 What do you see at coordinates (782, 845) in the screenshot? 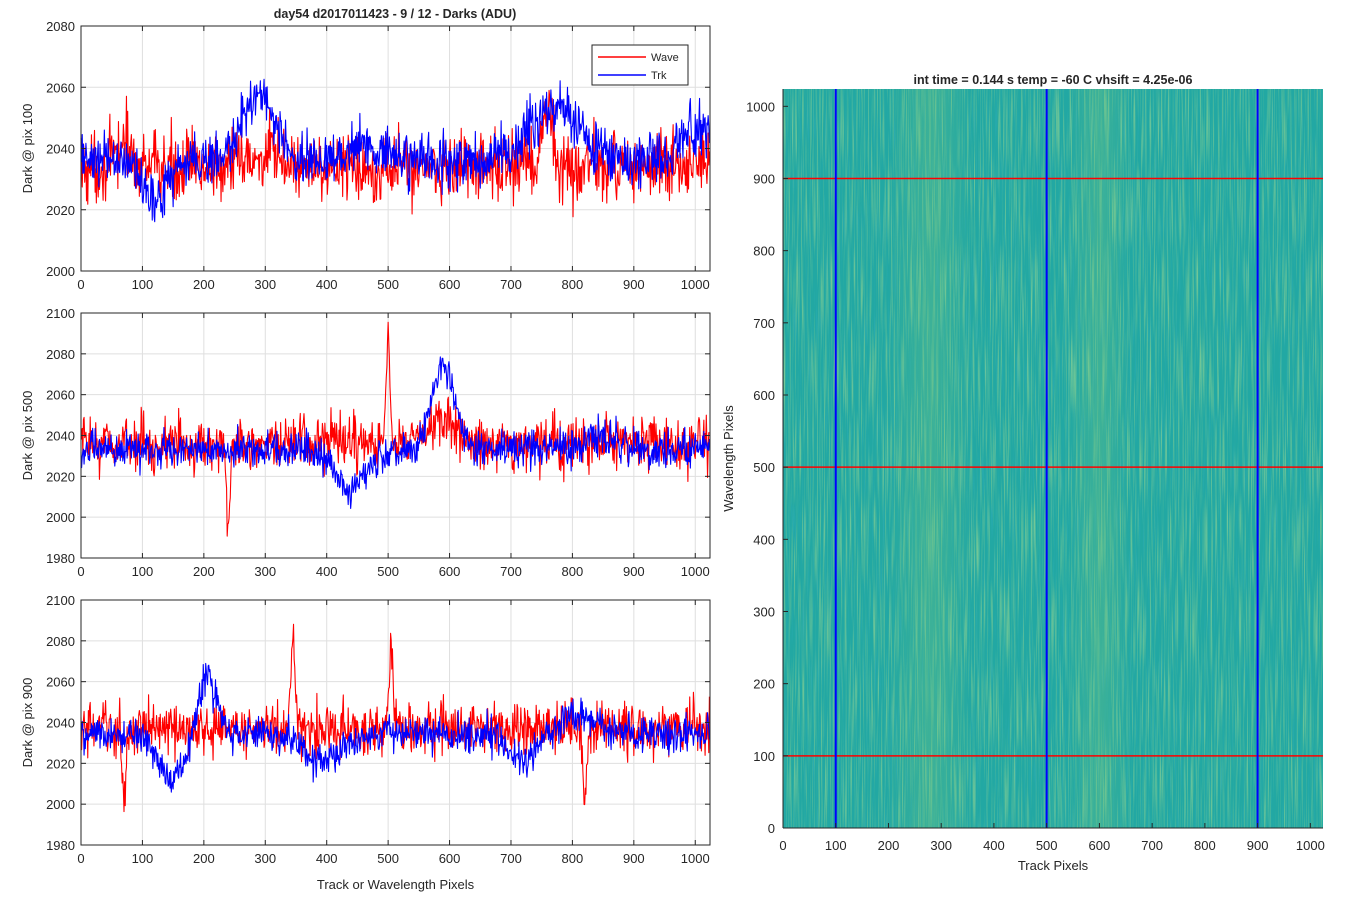
I see `heatmap-x-tick-label: 0` at bounding box center [782, 845].